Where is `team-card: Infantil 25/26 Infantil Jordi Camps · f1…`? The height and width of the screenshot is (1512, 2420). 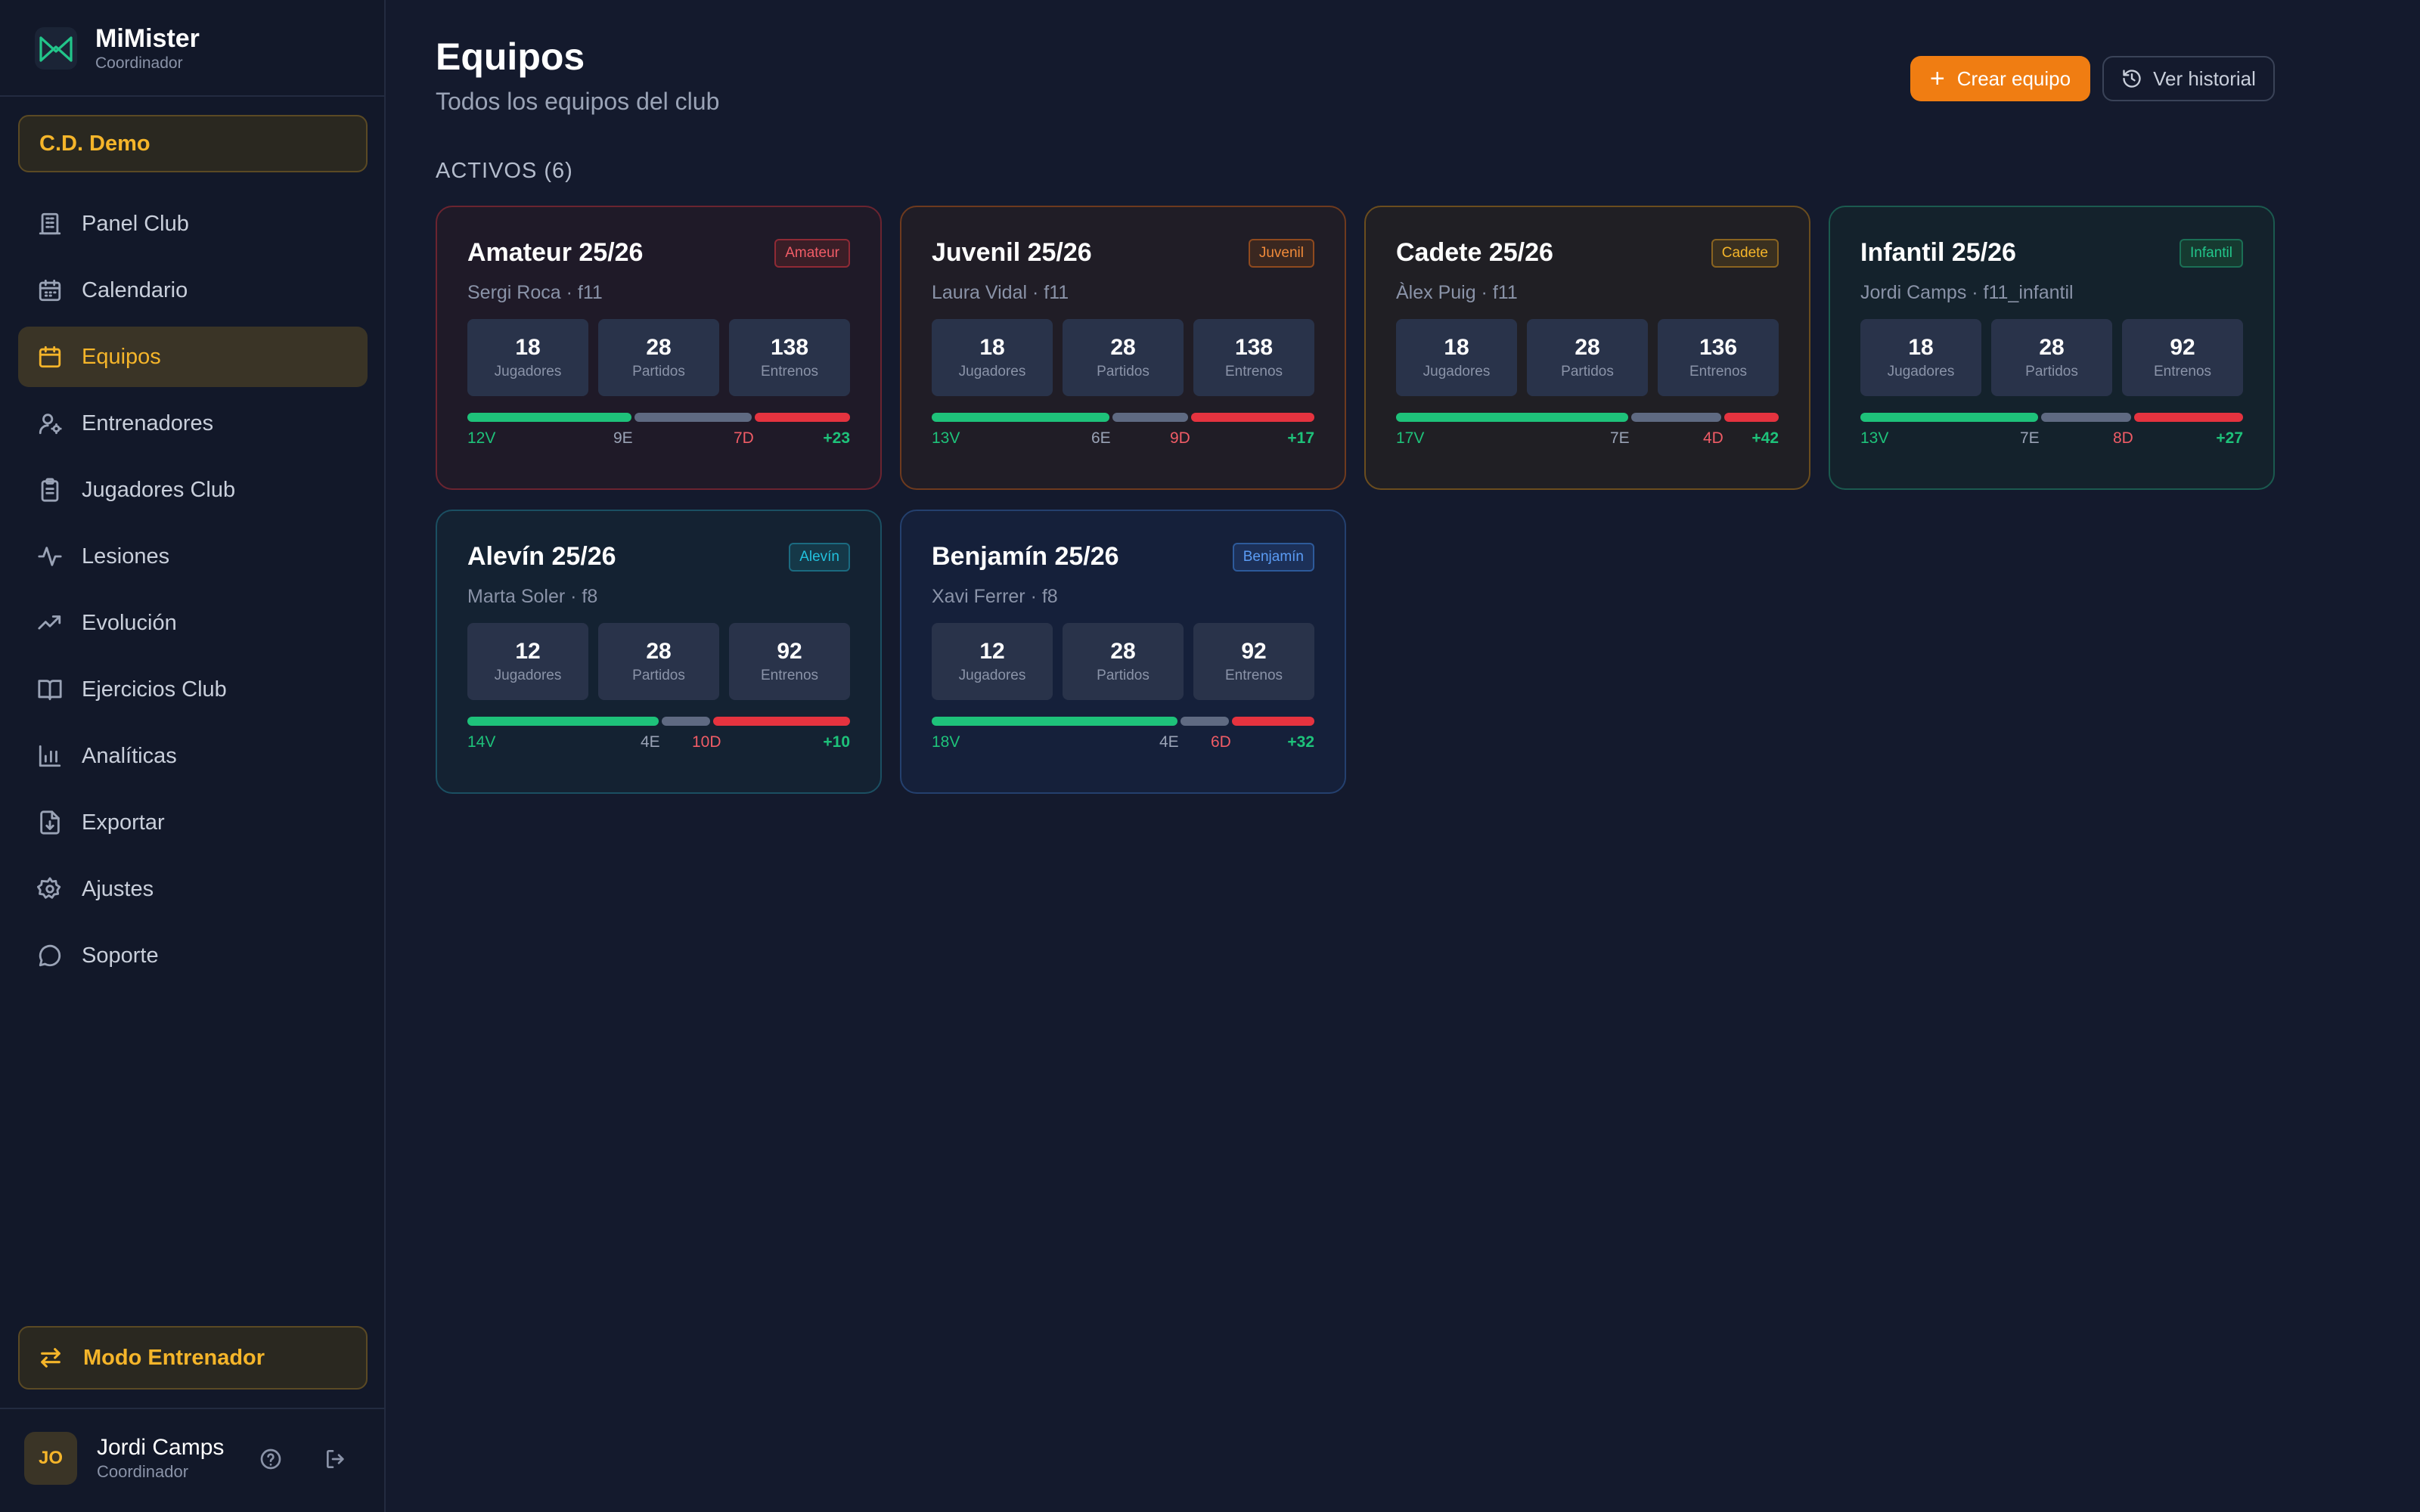 team-card: Infantil 25/26 Infantil Jordi Camps · f1… is located at coordinates (2052, 348).